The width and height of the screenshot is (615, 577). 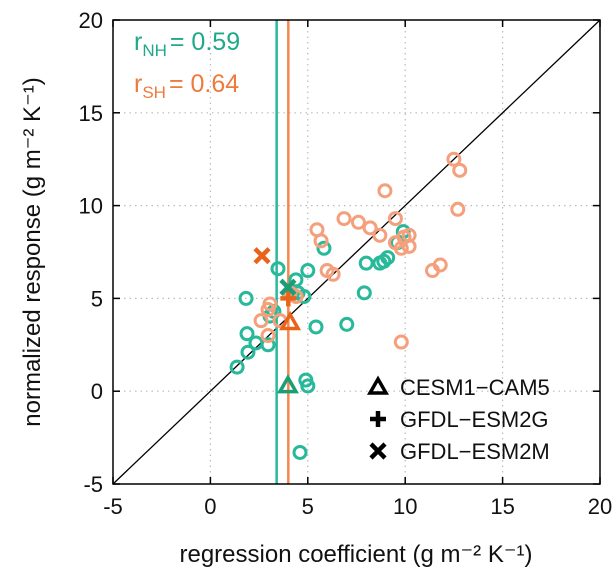 What do you see at coordinates (154, 92) in the screenshot?
I see `annotation-subscript: SH` at bounding box center [154, 92].